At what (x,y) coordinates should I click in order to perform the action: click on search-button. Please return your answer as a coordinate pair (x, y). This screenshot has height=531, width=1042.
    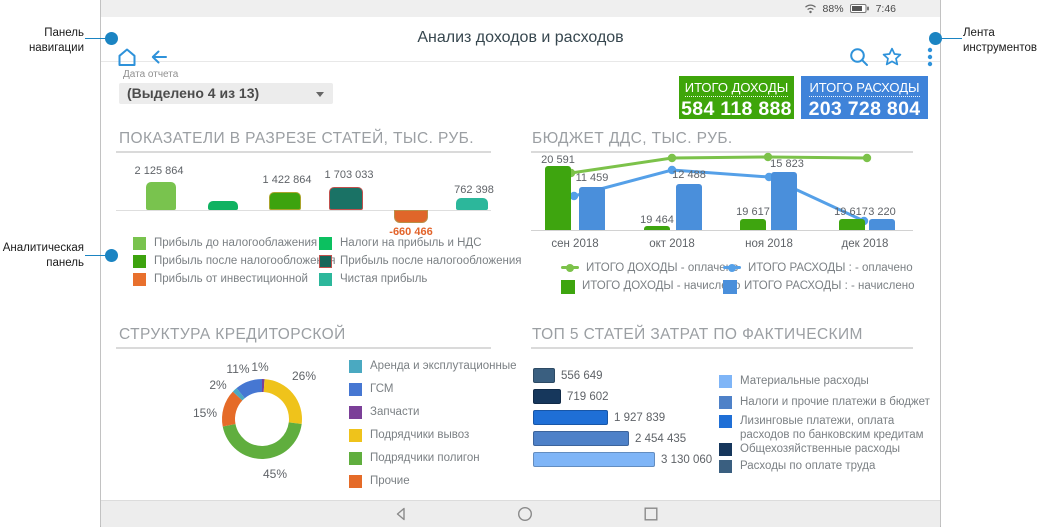
    Looking at the image, I should click on (859, 57).